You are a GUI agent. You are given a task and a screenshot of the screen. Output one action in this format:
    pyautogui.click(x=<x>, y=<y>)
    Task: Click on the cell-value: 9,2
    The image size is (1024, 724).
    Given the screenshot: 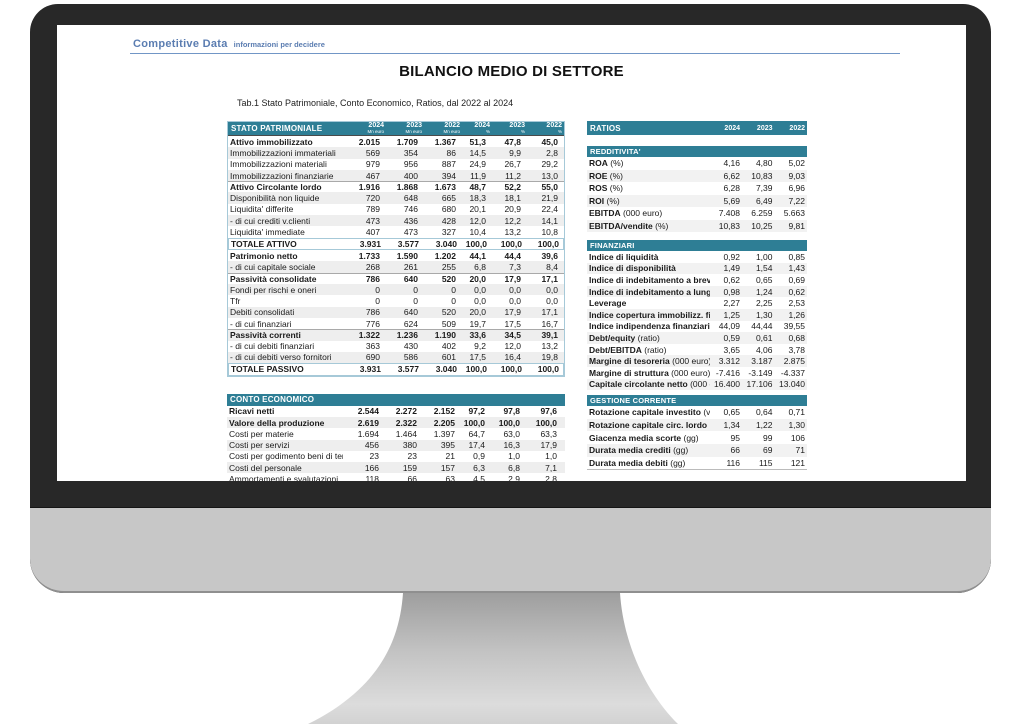 What is the action you would take?
    pyautogui.click(x=480, y=346)
    